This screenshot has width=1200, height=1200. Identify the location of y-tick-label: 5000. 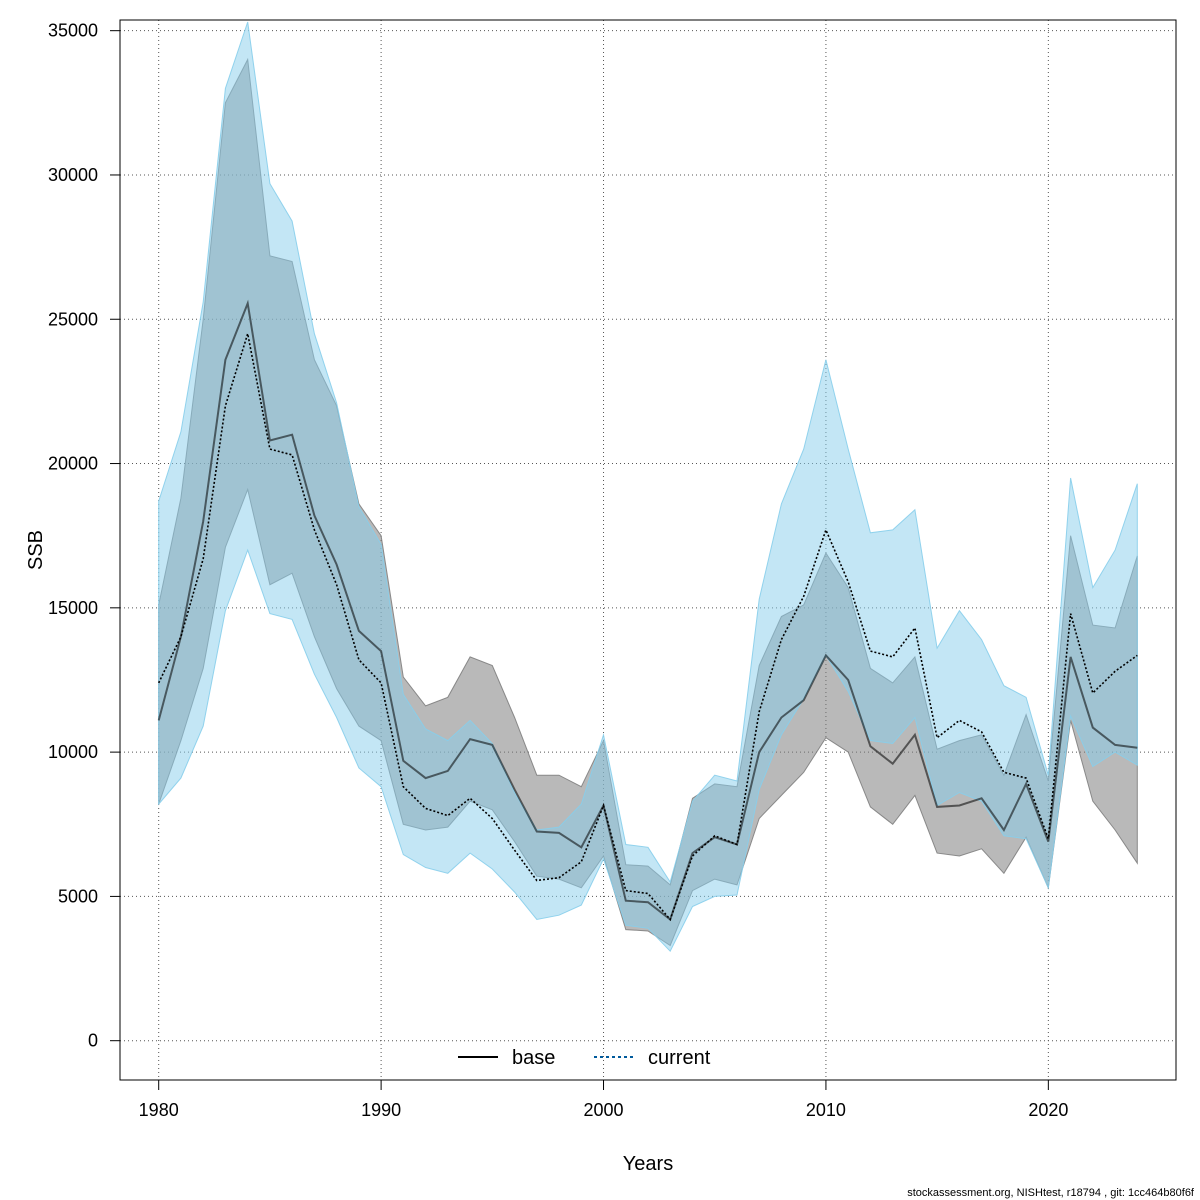
(78, 896).